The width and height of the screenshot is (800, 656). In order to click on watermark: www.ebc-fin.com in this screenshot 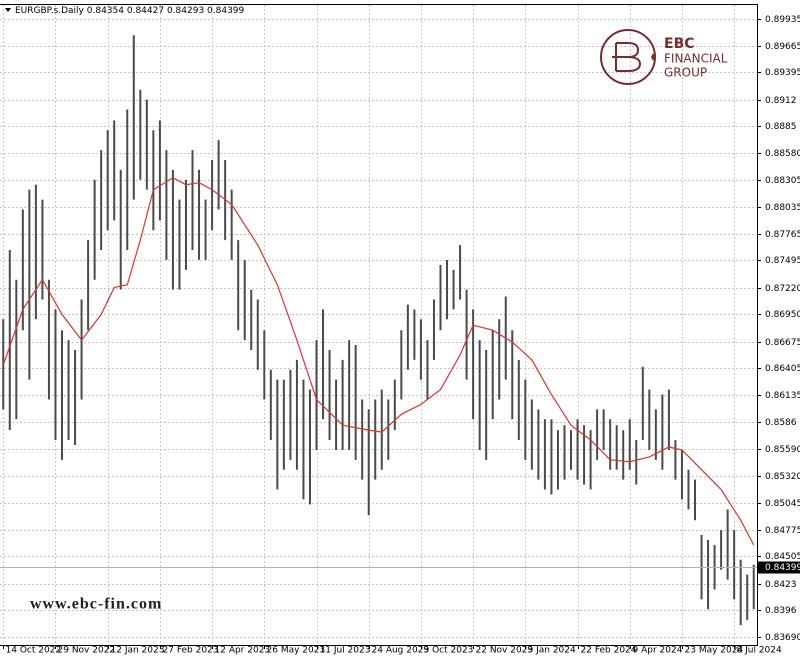, I will do `click(96, 604)`.